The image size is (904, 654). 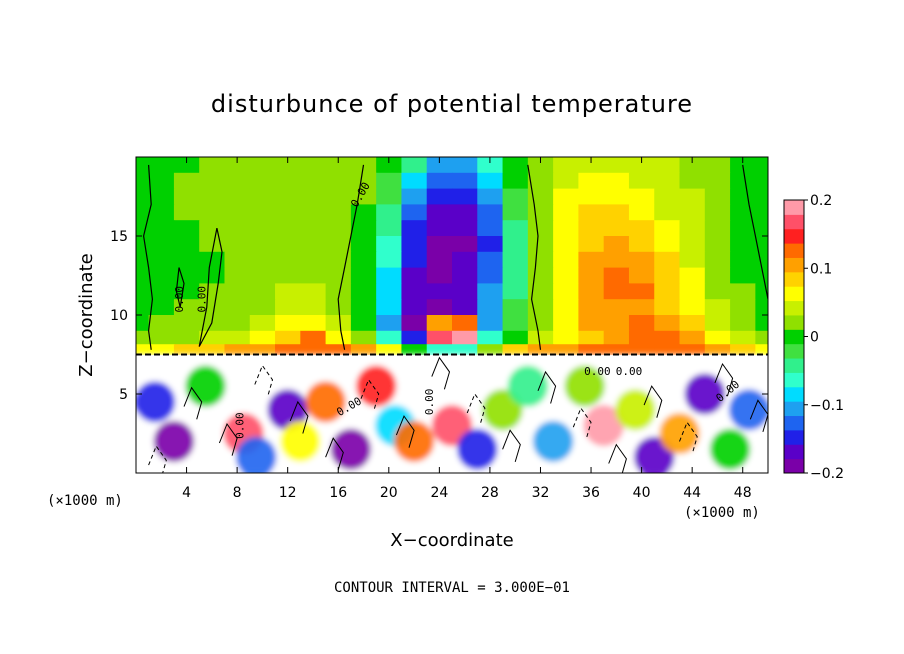 What do you see at coordinates (85, 501) in the screenshot?
I see `x-unit-label-left: (×1000 m)` at bounding box center [85, 501].